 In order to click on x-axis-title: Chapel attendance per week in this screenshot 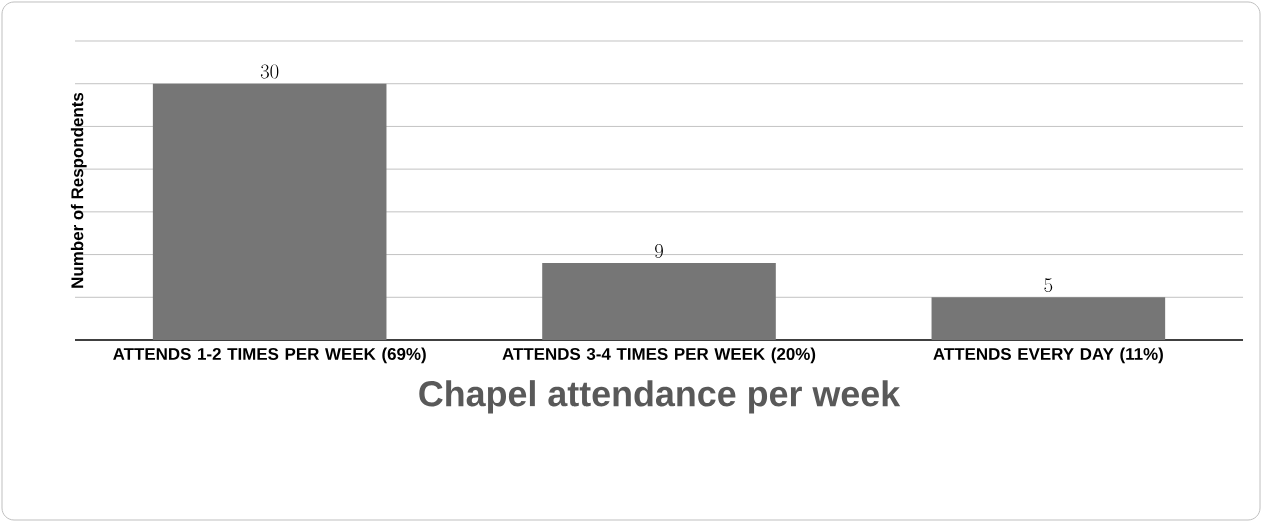, I will do `click(660, 397)`.